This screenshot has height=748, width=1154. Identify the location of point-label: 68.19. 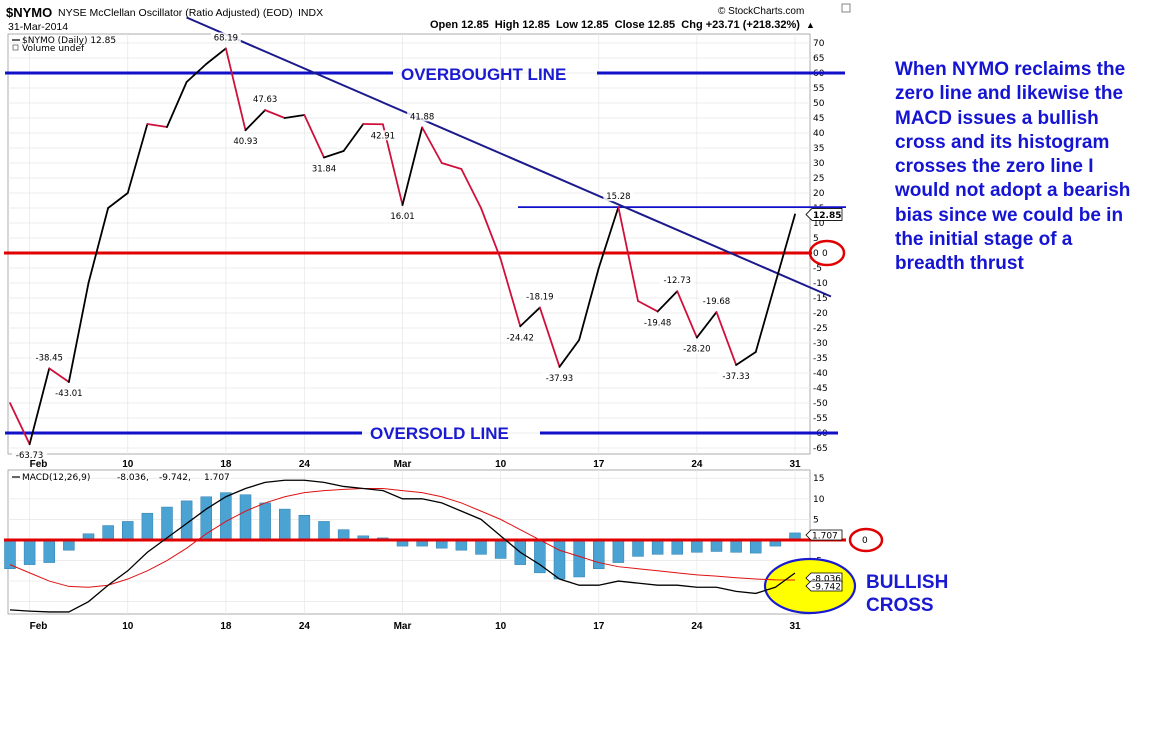
(226, 38).